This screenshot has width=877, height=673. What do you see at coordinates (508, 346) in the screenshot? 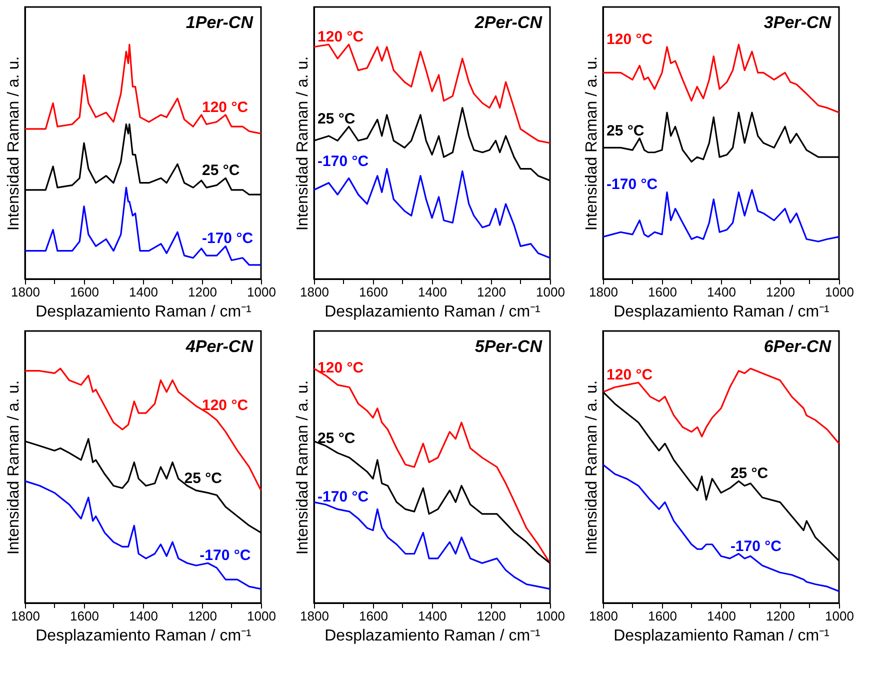
I see `chart-title: 5Per-CN` at bounding box center [508, 346].